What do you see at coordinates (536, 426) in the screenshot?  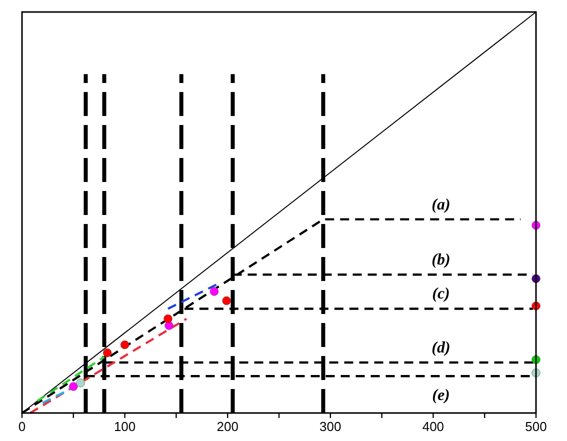 I see `x-tick-label: 500` at bounding box center [536, 426].